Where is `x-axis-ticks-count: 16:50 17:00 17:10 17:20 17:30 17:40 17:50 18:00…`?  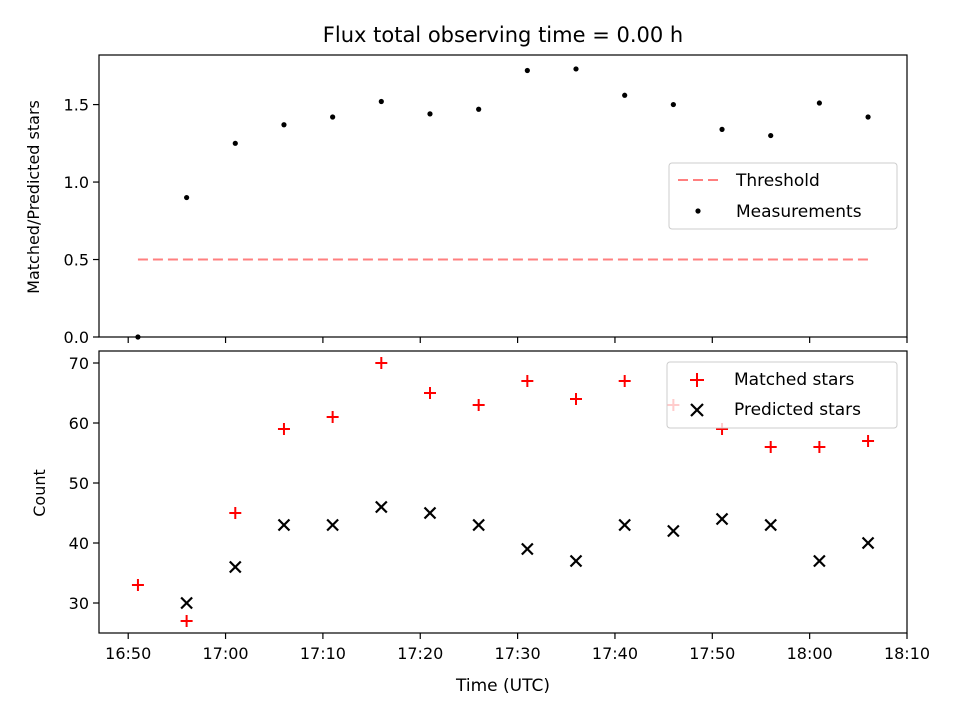 x-axis-ticks-count: 16:50 17:00 17:10 17:20 17:30 17:40 17:50 18:00… is located at coordinates (517, 648).